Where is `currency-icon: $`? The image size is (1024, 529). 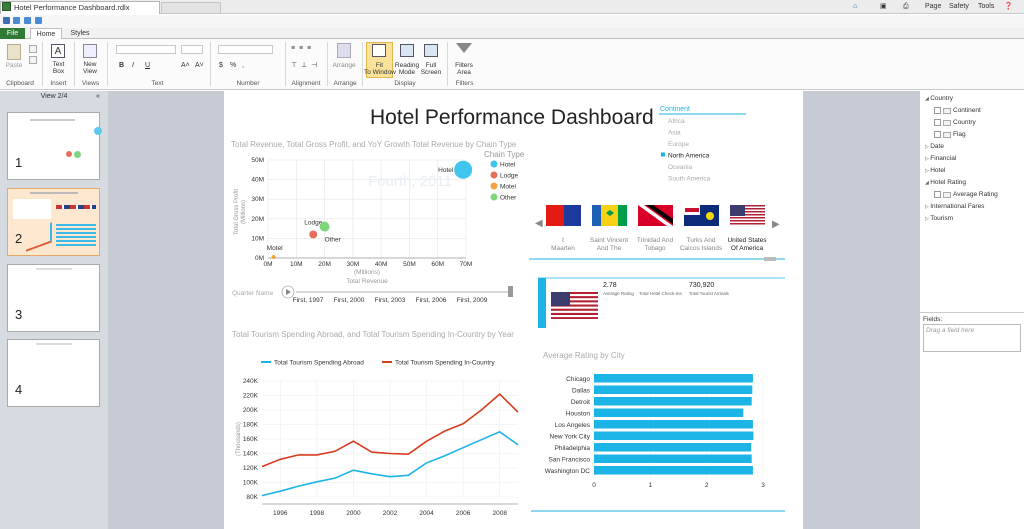 currency-icon: $ is located at coordinates (221, 65).